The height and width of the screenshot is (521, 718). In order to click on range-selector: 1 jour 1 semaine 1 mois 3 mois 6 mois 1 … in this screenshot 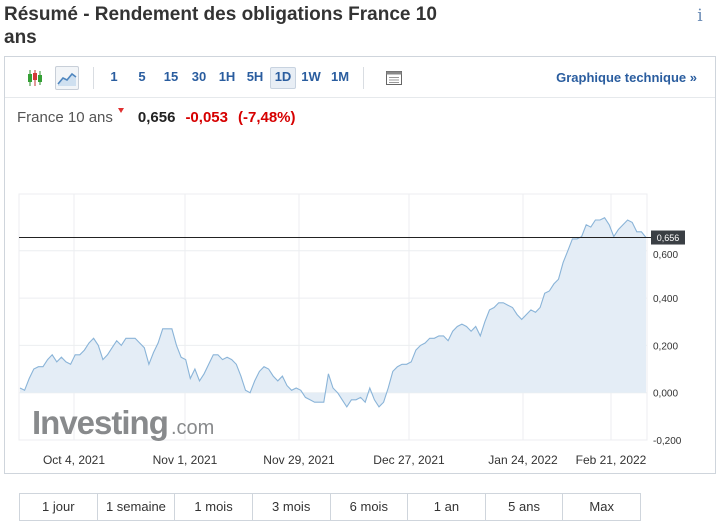, I will do `click(330, 507)`.